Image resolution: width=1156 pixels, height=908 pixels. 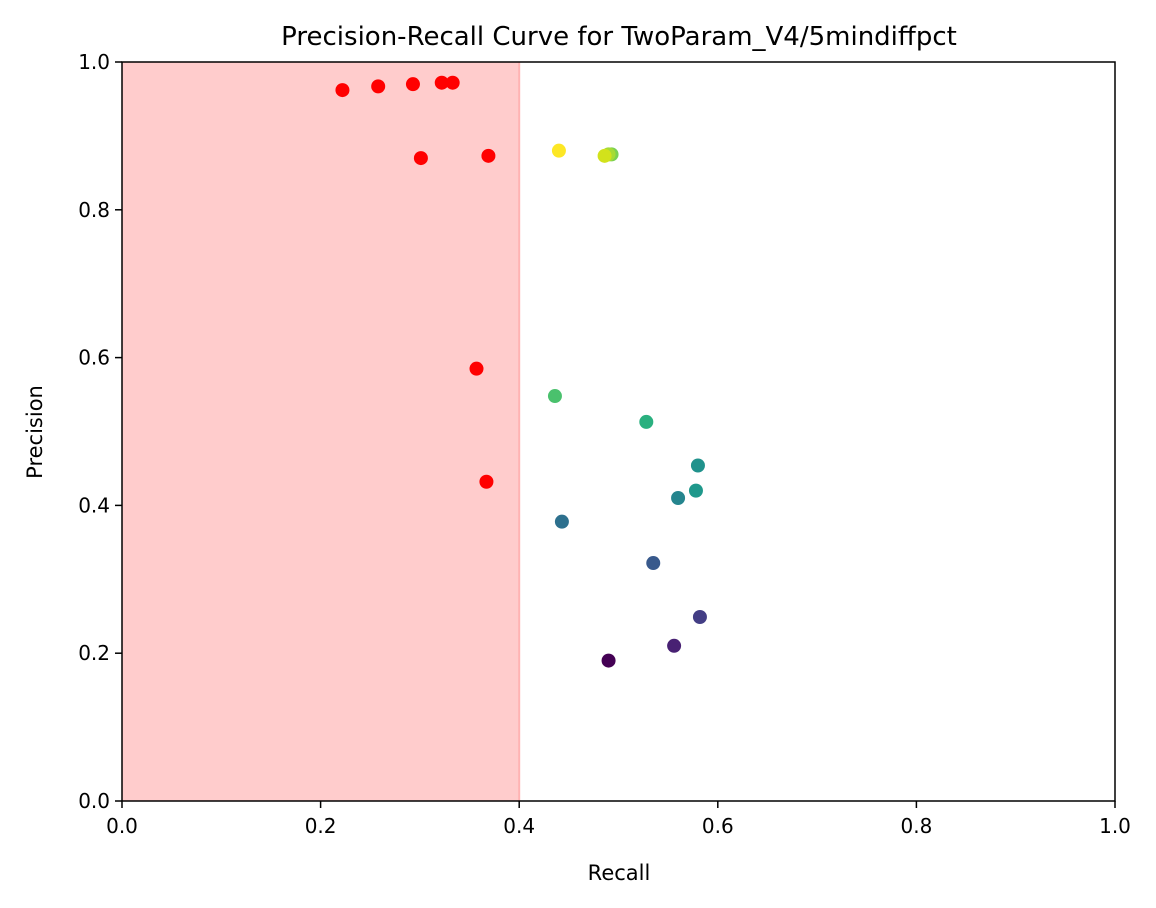 What do you see at coordinates (618, 819) in the screenshot?
I see `x-axis-ticks: 0.0 0.2 0.4 0.6 0.8 1.0` at bounding box center [618, 819].